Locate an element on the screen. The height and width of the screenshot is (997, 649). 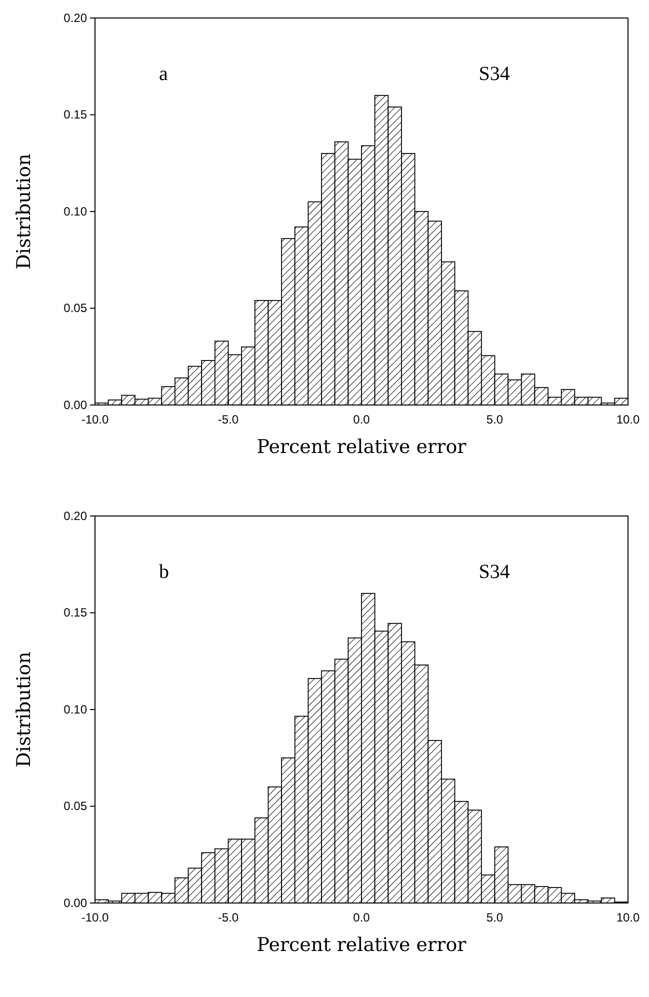
annotation: b is located at coordinates (163, 572).